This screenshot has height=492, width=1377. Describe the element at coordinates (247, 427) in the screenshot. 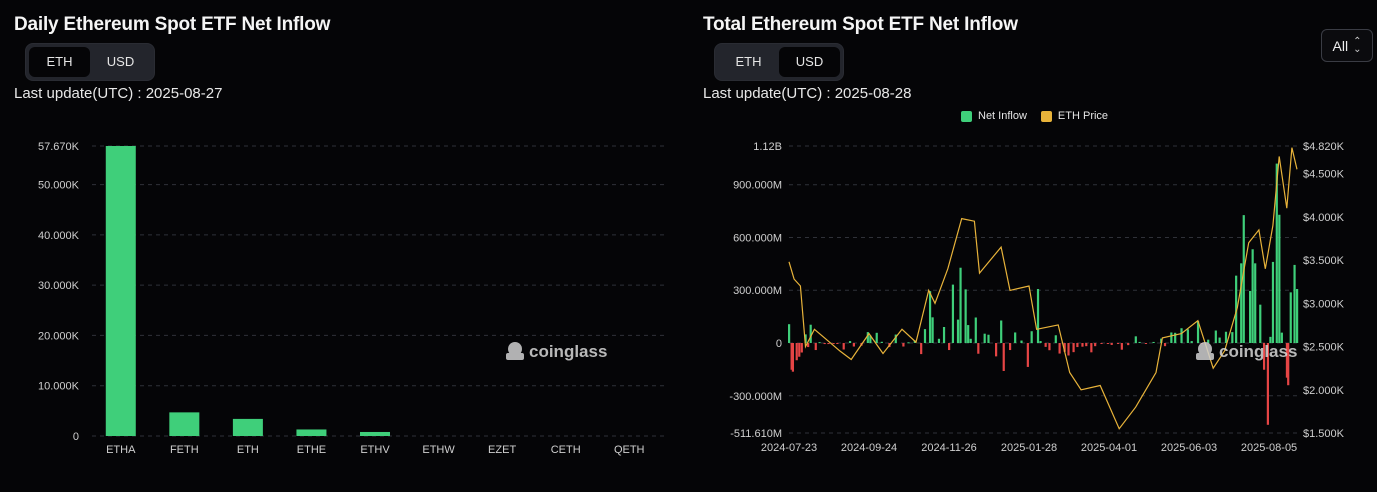

I see `left-bar-eth` at that location.